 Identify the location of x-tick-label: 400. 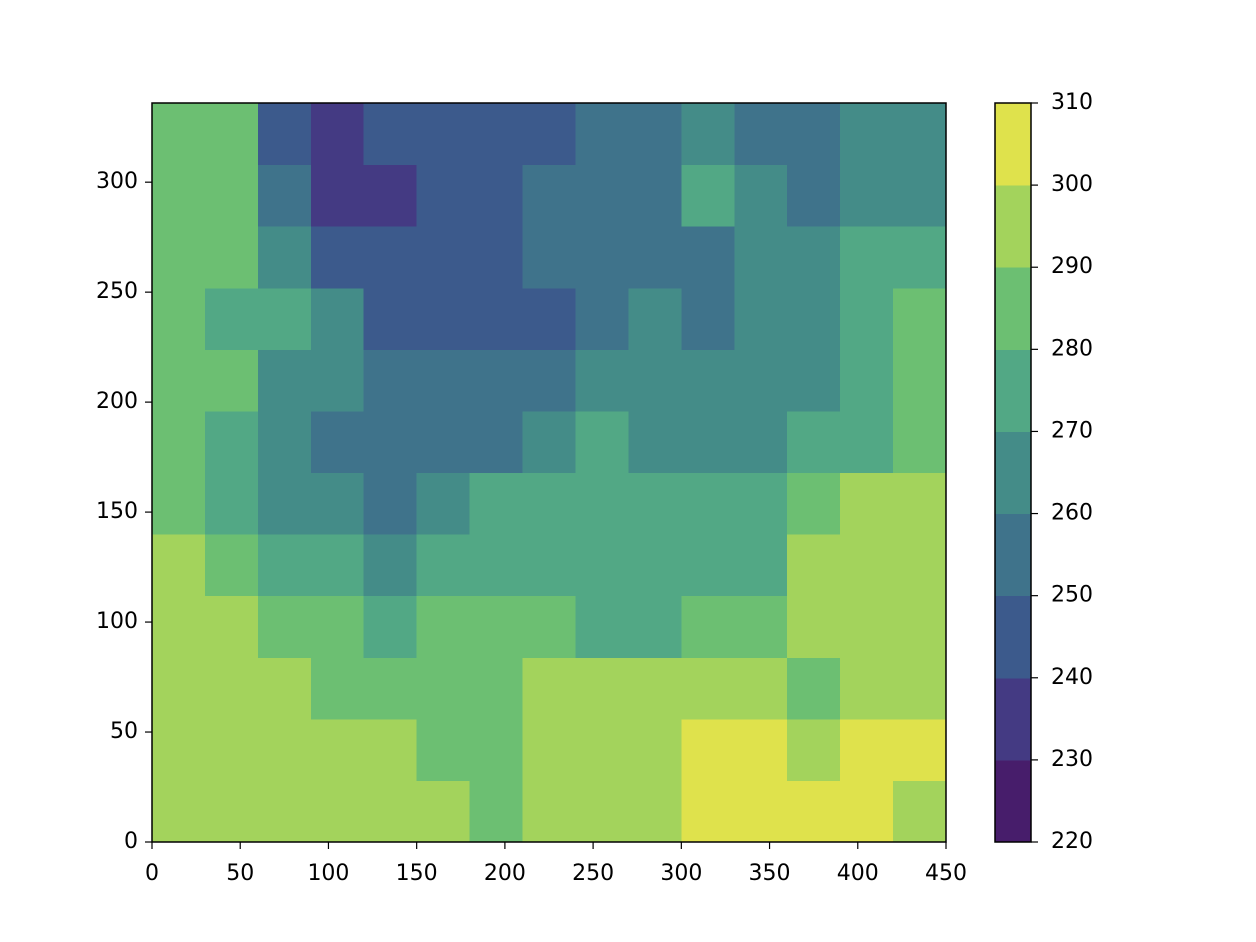
(858, 873).